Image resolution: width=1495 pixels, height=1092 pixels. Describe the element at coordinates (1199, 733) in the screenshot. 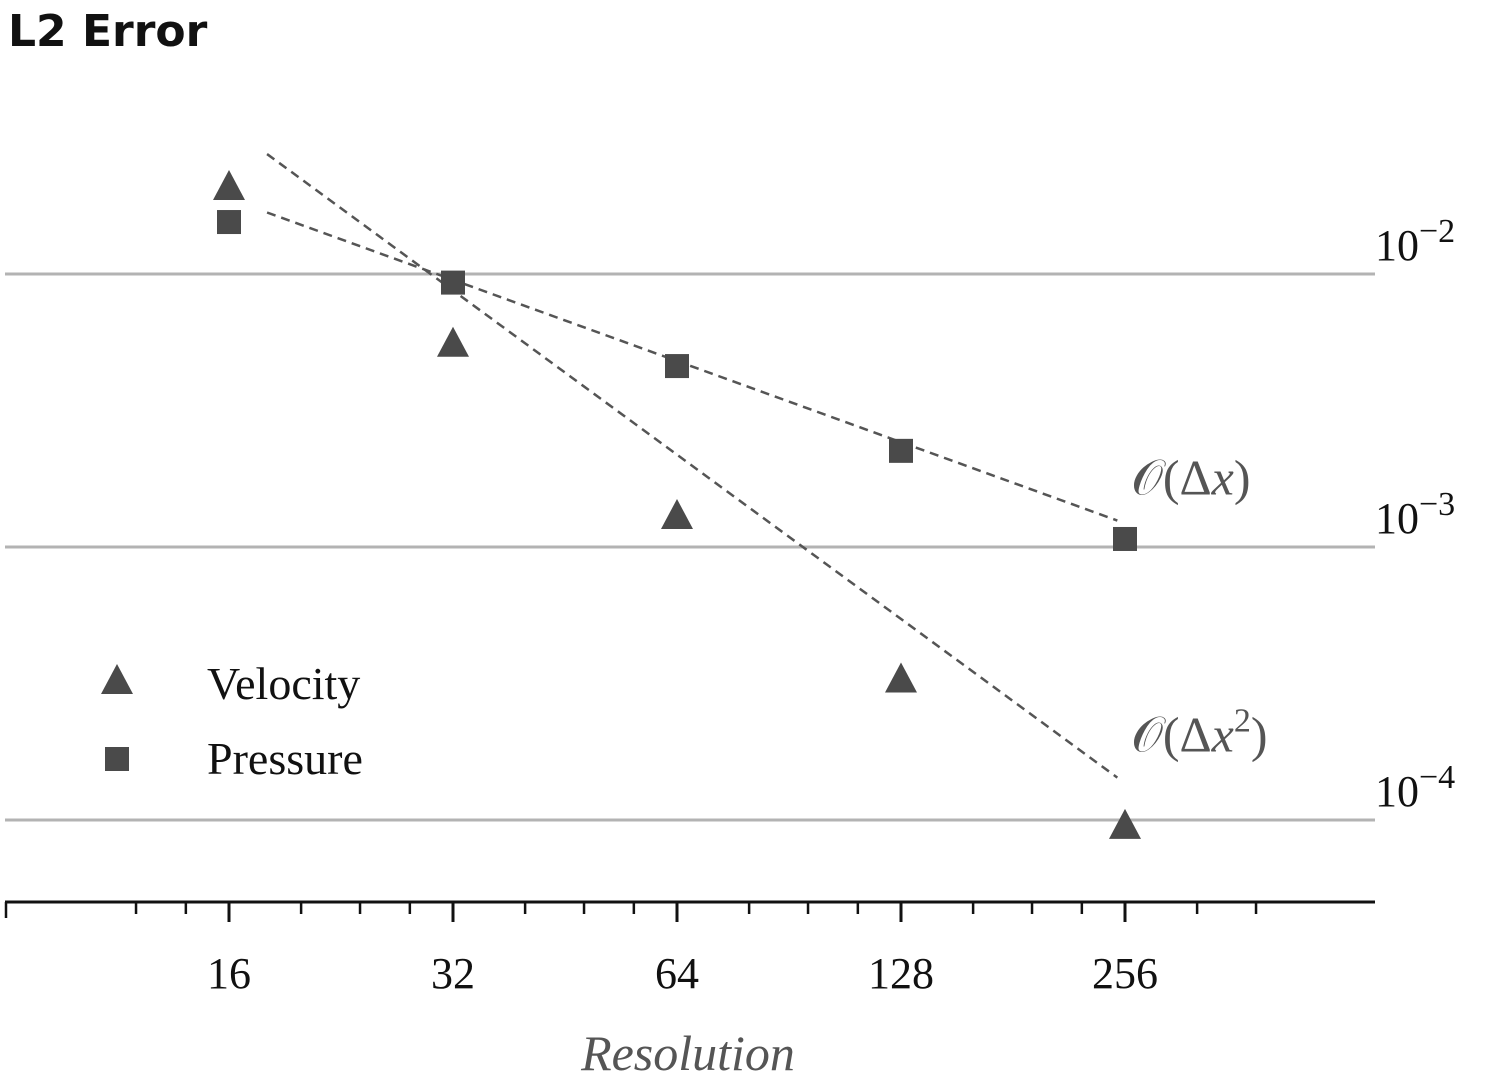

I see `reference-line-label: 𝒪(Δx2)` at that location.